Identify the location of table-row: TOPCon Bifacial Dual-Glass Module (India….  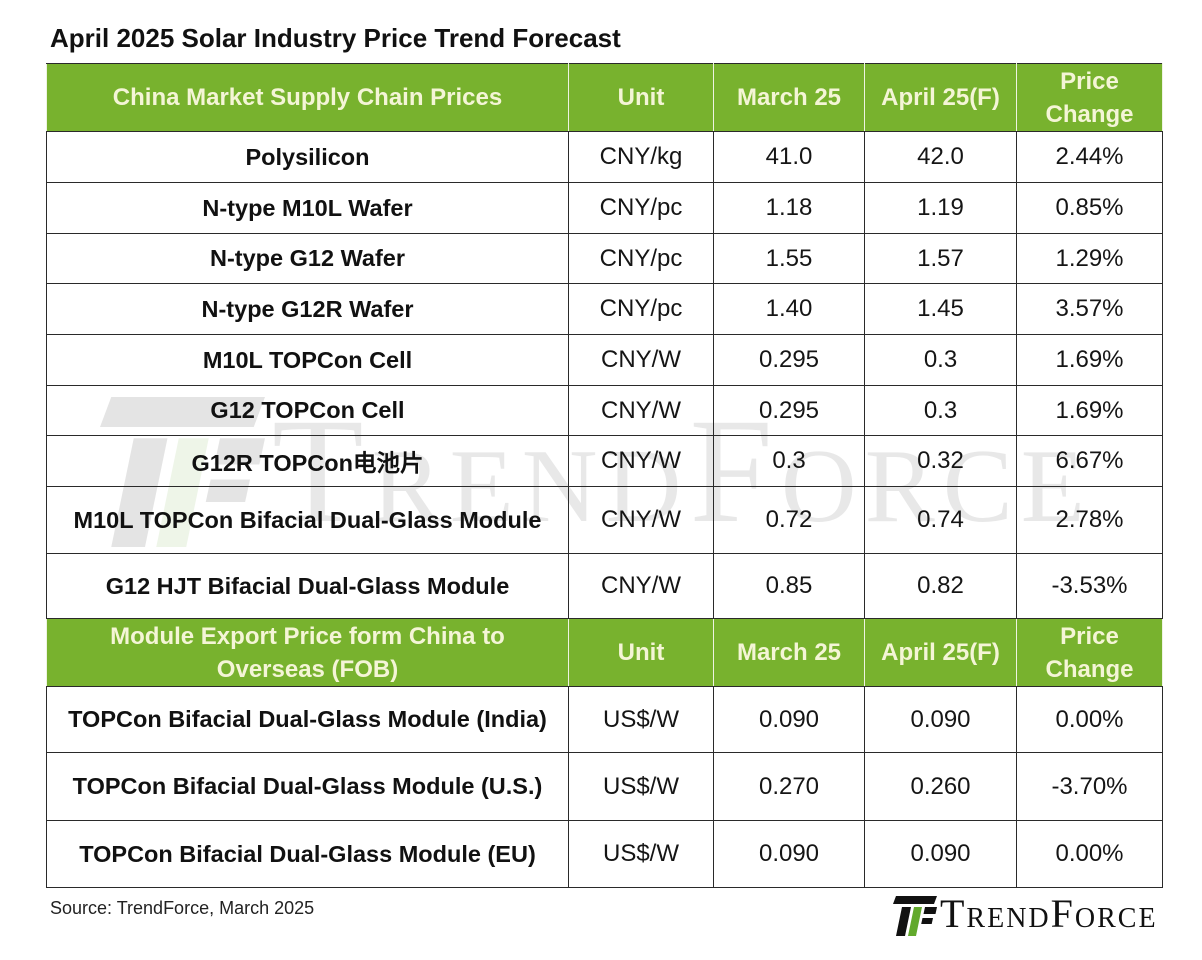
(604, 719).